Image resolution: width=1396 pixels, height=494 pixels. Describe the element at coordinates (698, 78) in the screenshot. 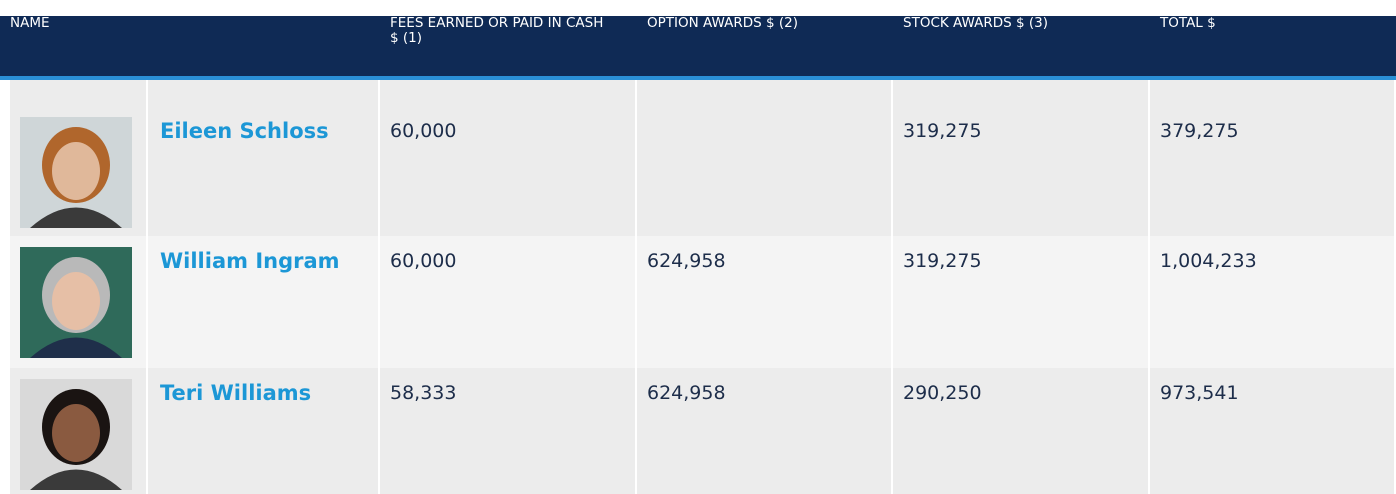

I see `header-rule` at that location.